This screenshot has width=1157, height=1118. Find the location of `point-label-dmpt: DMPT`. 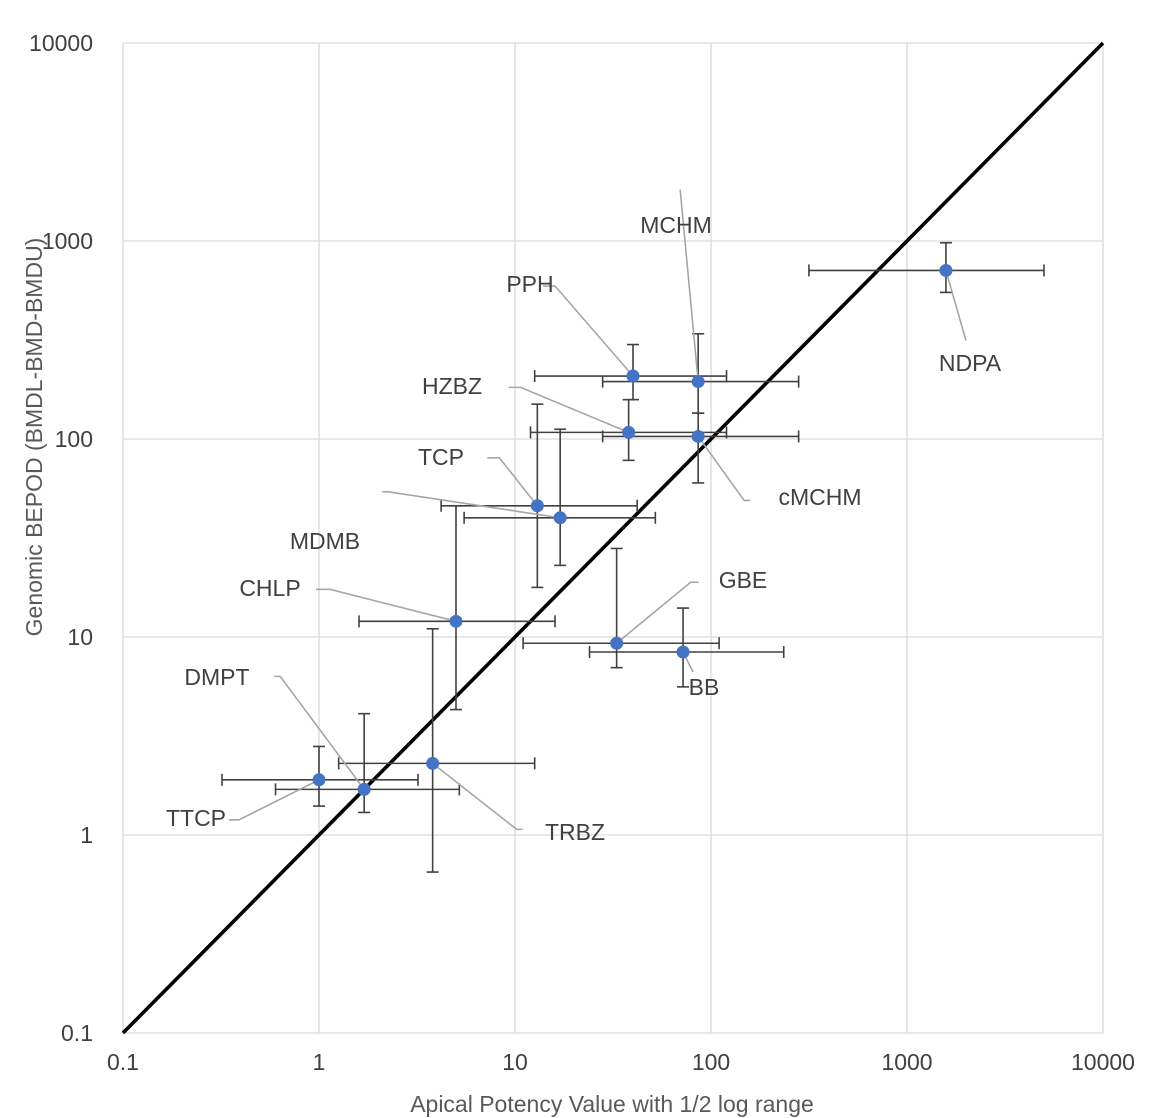

point-label-dmpt: DMPT is located at coordinates (216, 677).